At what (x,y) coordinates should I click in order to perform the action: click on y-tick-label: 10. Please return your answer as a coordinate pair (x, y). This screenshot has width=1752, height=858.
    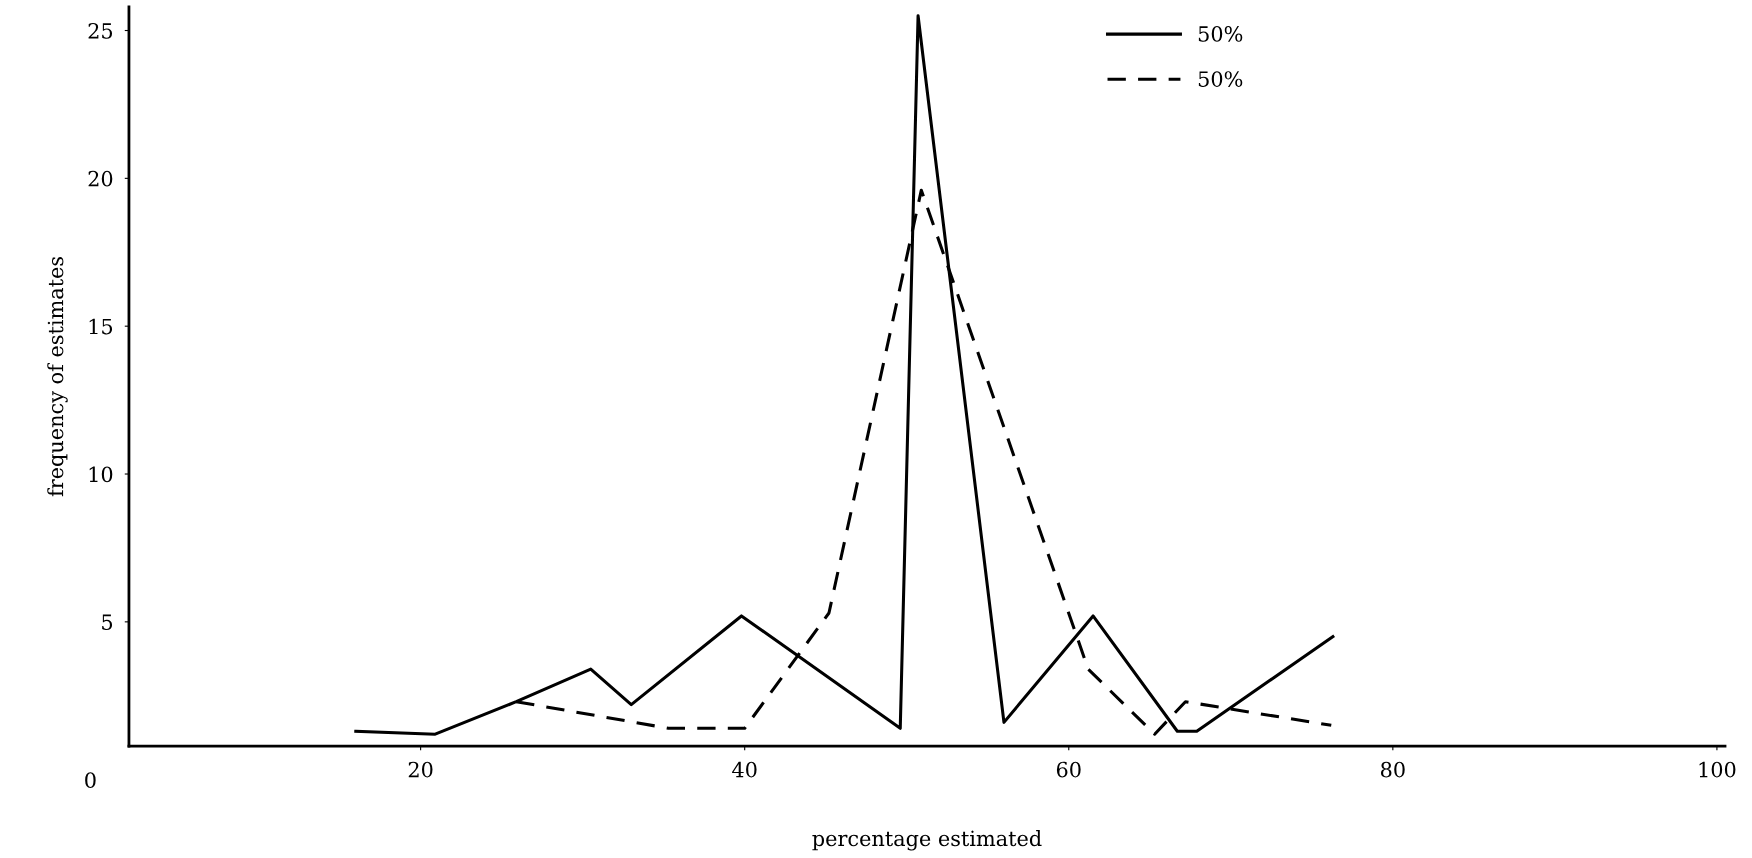
    Looking at the image, I should click on (101, 474).